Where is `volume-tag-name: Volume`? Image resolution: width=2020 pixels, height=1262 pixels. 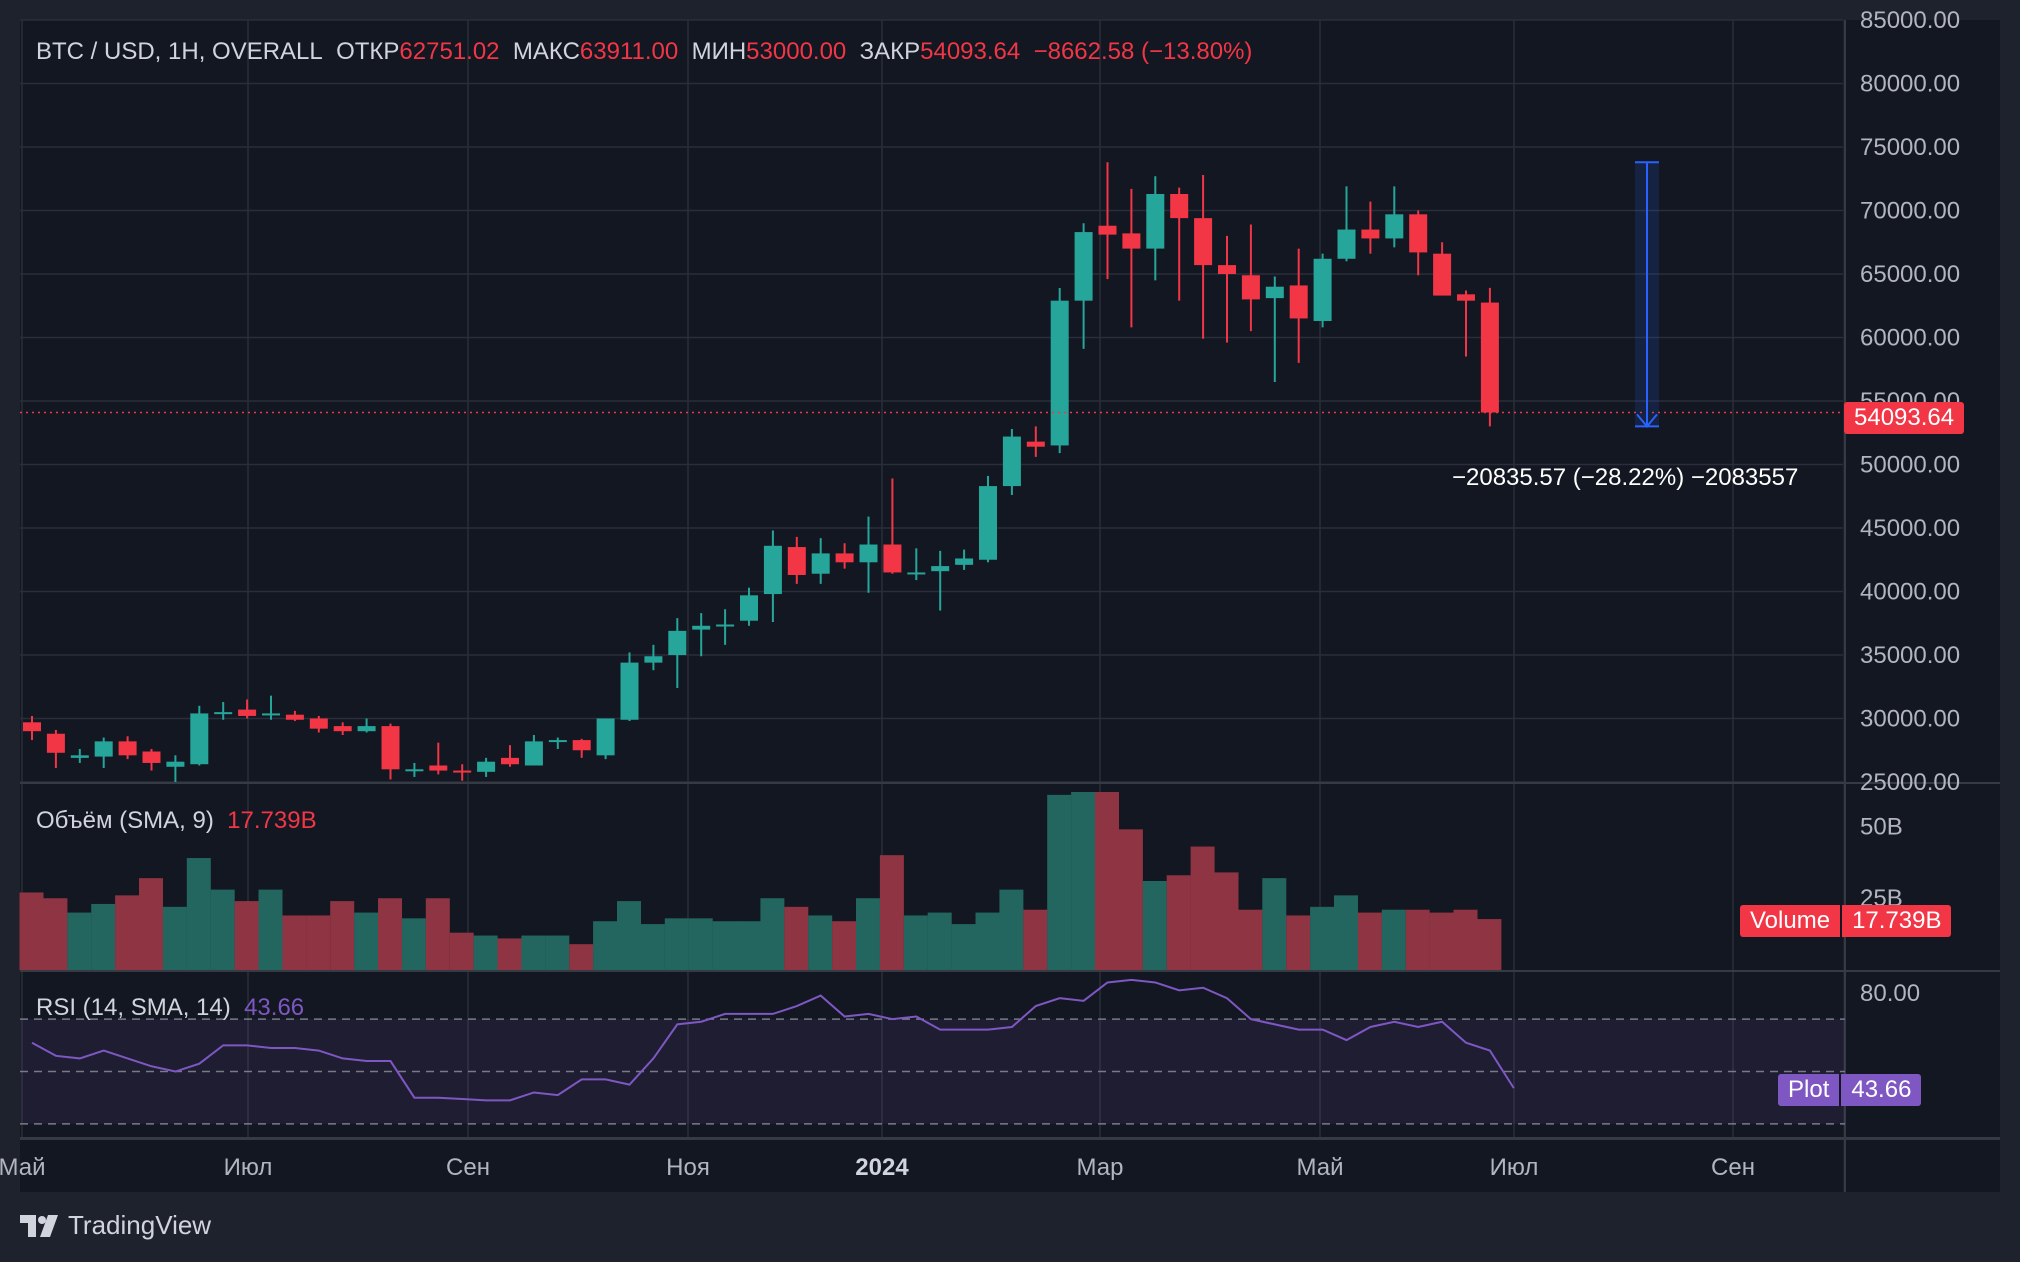 volume-tag-name: Volume is located at coordinates (1790, 920).